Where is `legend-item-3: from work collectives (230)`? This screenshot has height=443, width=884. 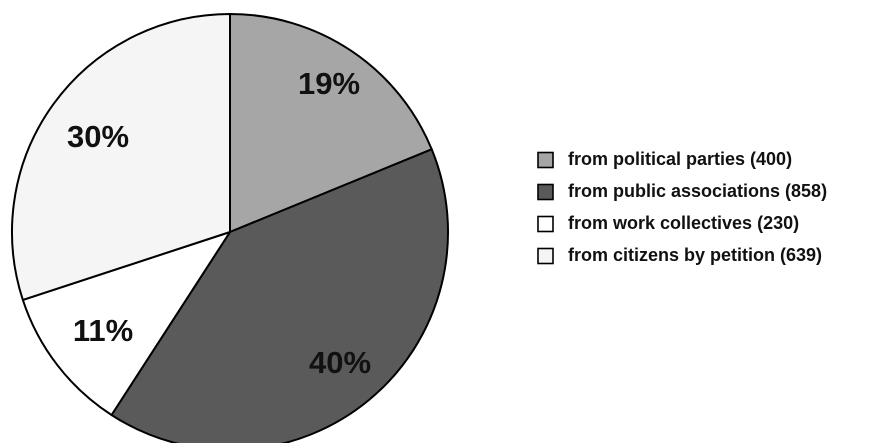
legend-item-3: from work collectives (230) is located at coordinates (668, 223).